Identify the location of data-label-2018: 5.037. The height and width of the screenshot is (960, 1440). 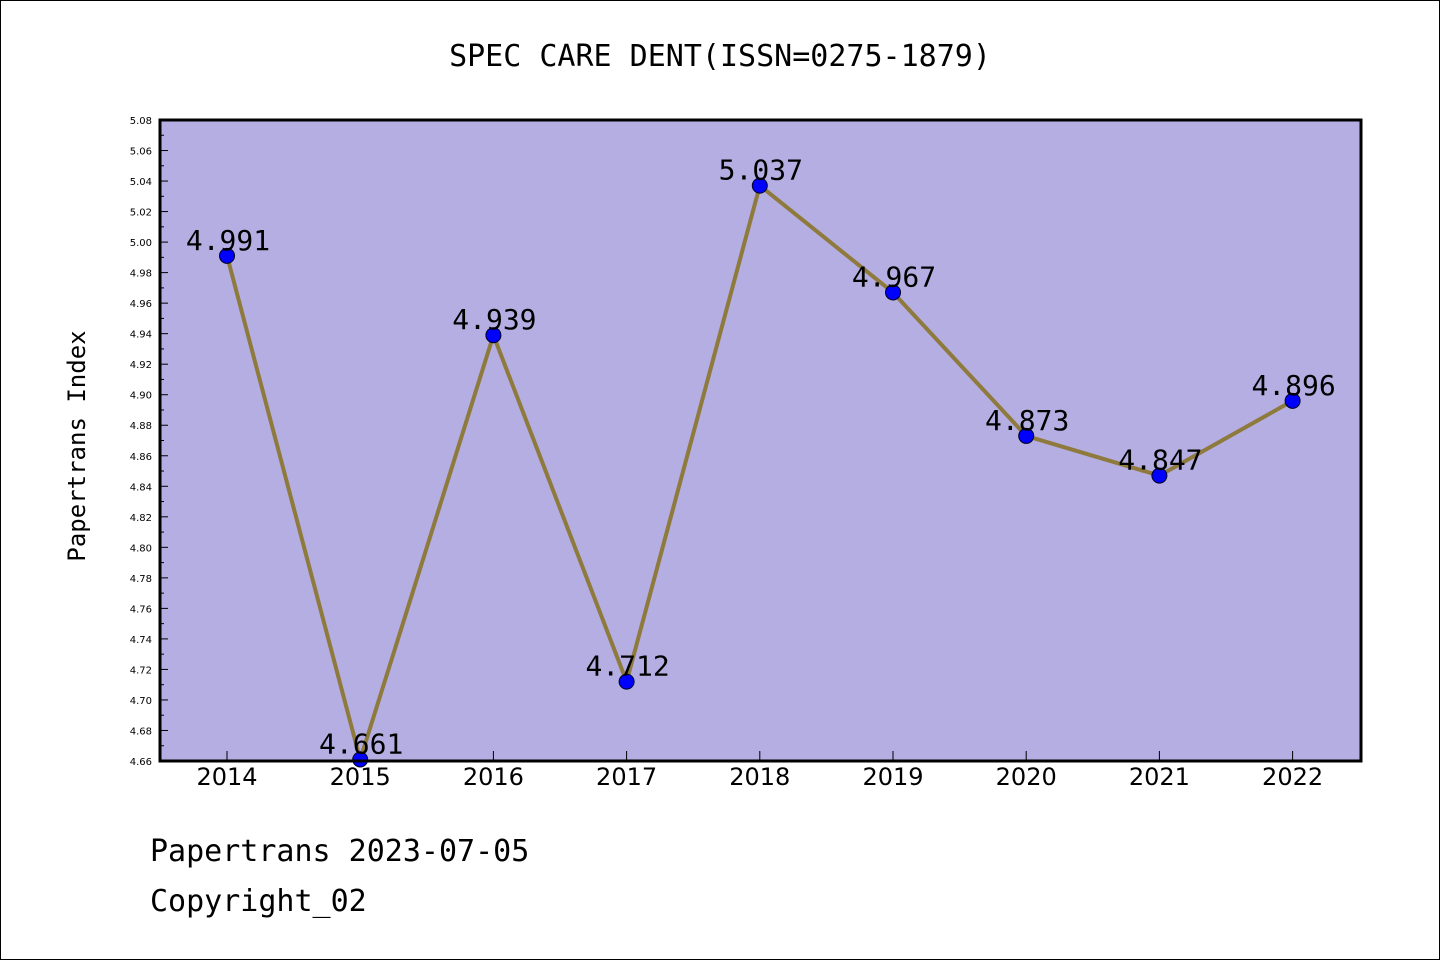
(761, 170).